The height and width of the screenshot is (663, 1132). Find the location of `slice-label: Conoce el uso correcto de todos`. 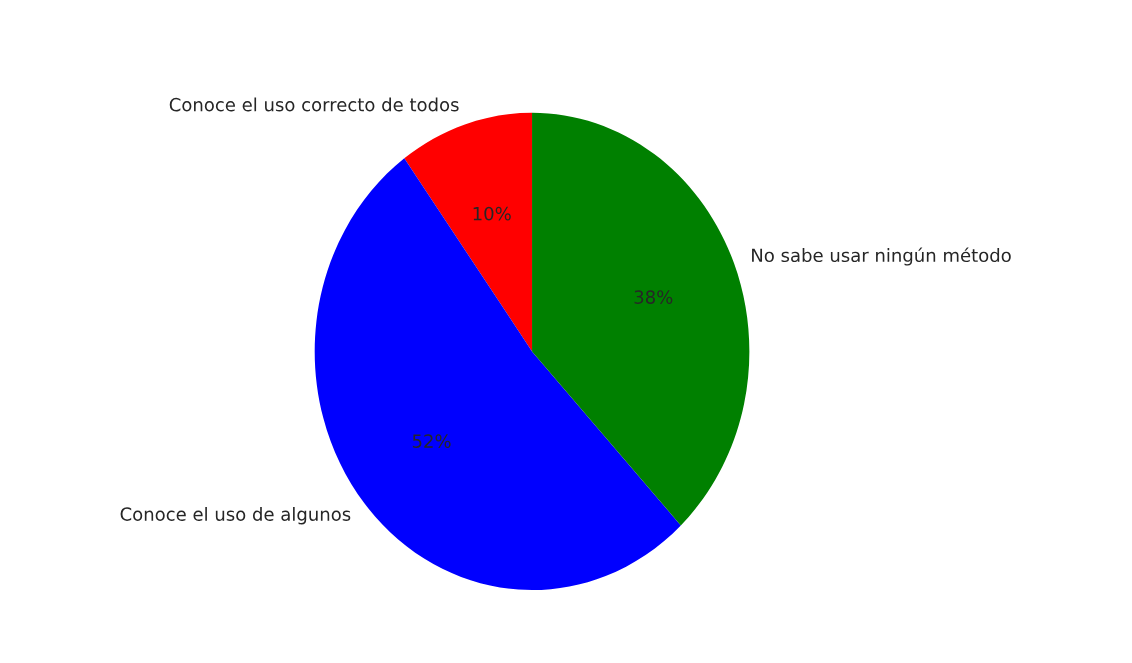

slice-label: Conoce el uso correcto de todos is located at coordinates (314, 104).